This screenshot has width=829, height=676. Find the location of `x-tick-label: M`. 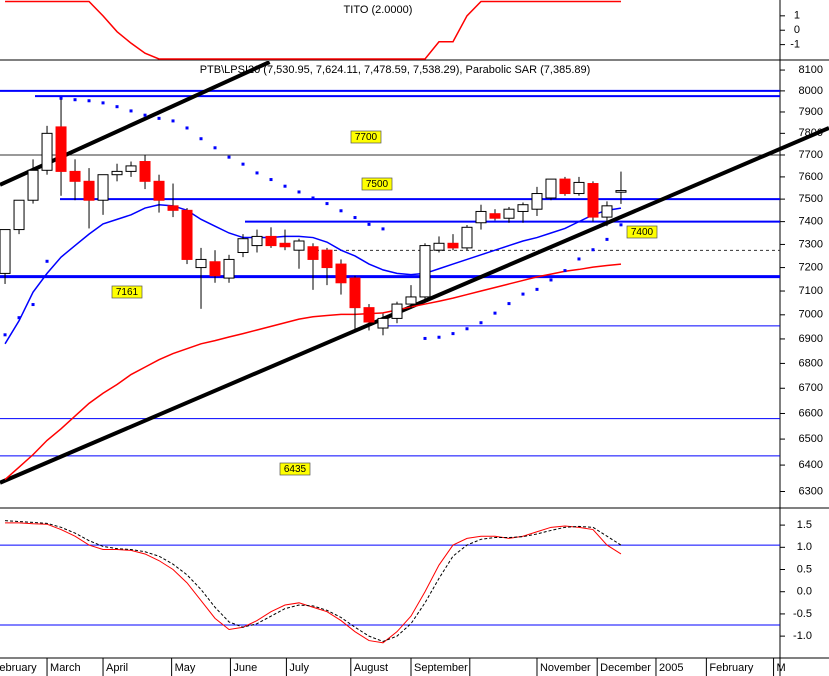

x-tick-label: M is located at coordinates (781, 668).